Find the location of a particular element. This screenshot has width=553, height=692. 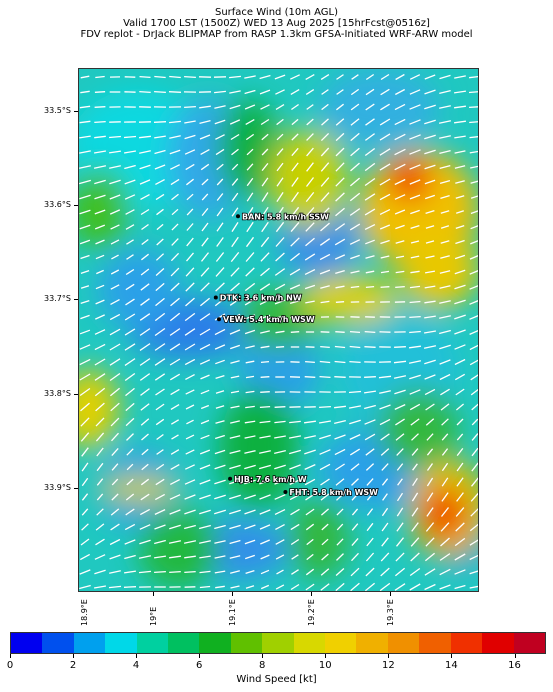

site-marker-fht is located at coordinates (285, 492).